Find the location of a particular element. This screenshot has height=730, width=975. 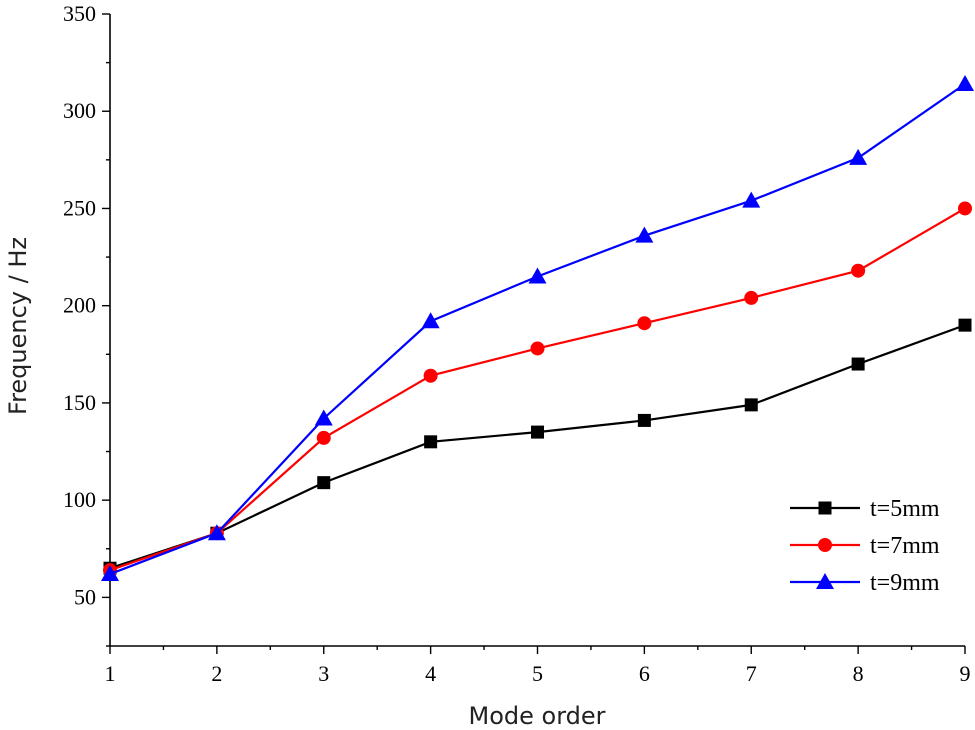

y-axis-title: Frequency / Hz is located at coordinates (18, 326).